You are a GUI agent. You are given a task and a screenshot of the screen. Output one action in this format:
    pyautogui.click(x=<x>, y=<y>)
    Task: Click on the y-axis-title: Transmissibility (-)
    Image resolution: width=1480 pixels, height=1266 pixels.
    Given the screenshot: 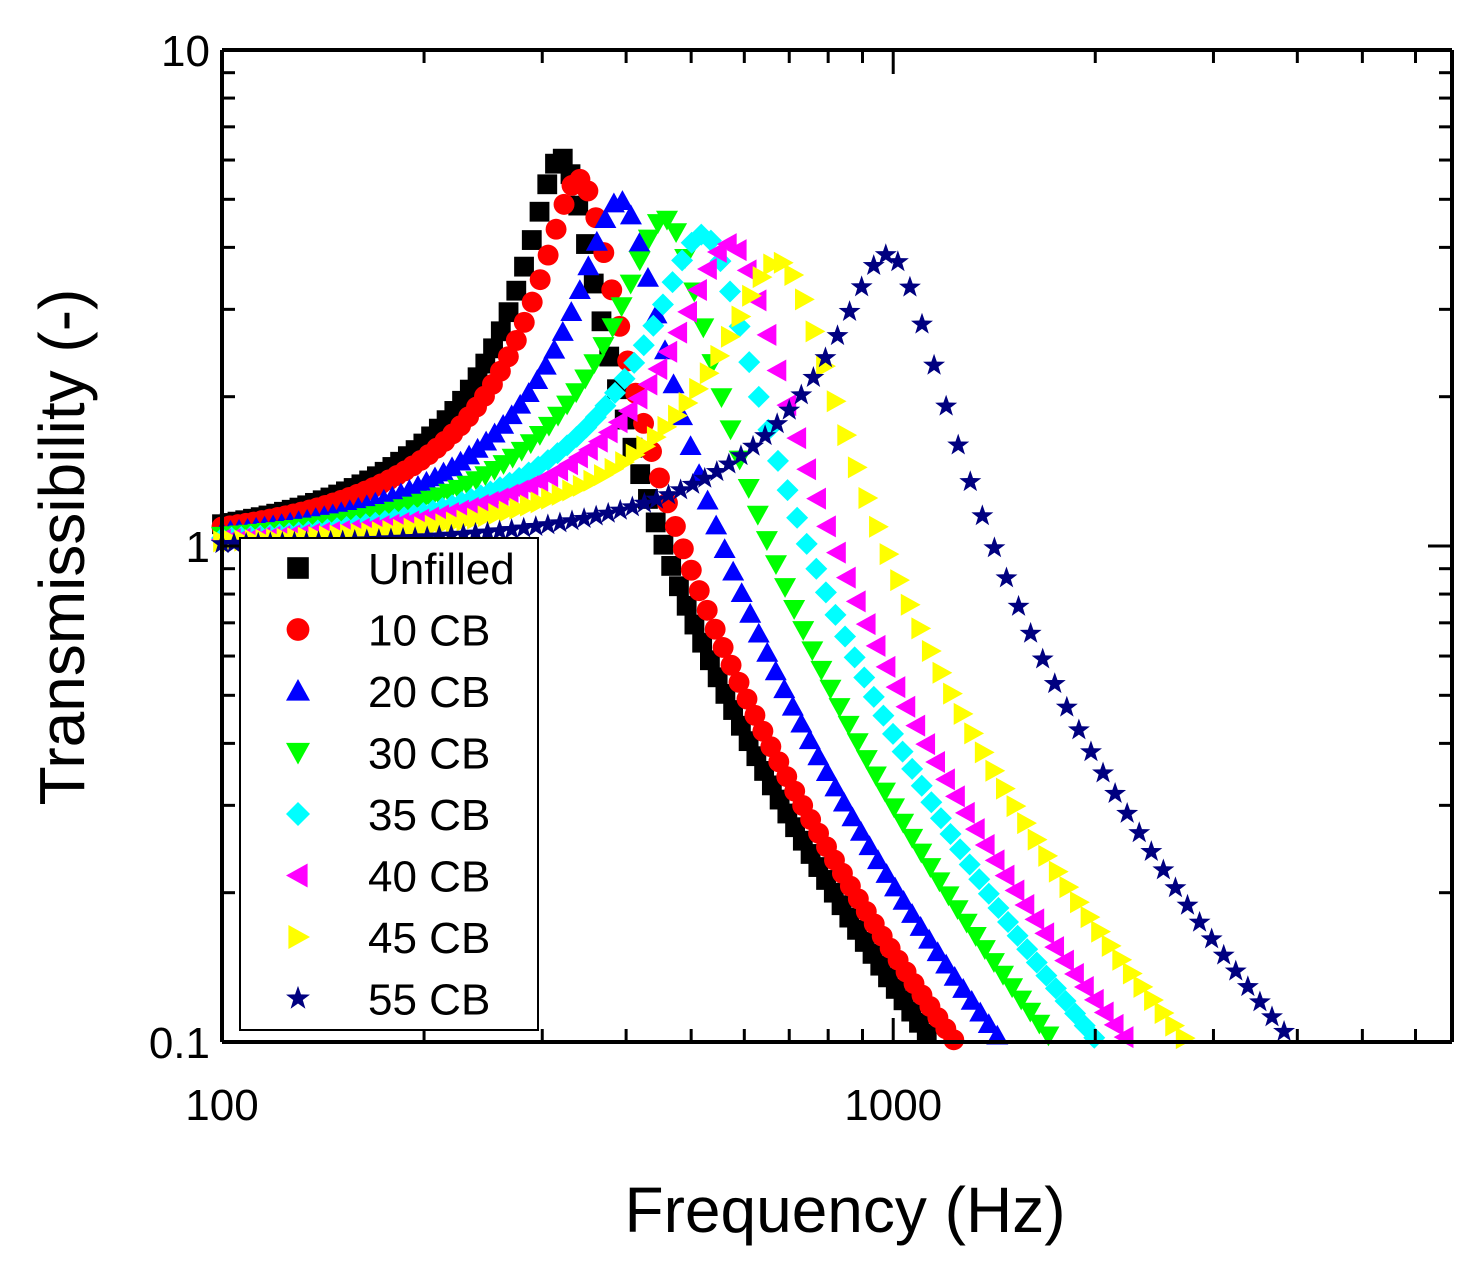 What is the action you would take?
    pyautogui.click(x=62, y=547)
    